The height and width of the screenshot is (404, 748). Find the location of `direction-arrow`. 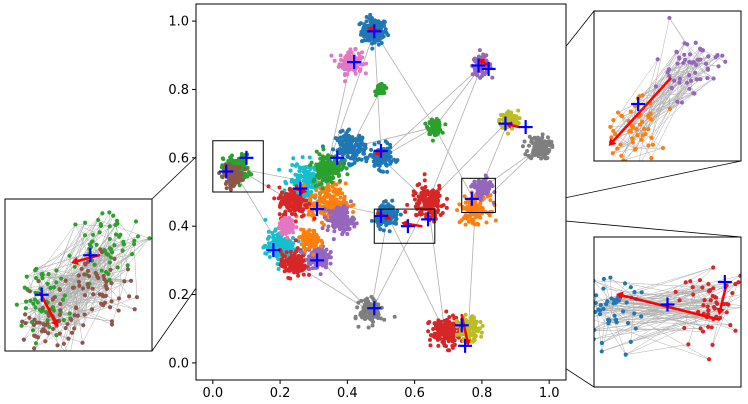

direction-arrow is located at coordinates (668, 306).